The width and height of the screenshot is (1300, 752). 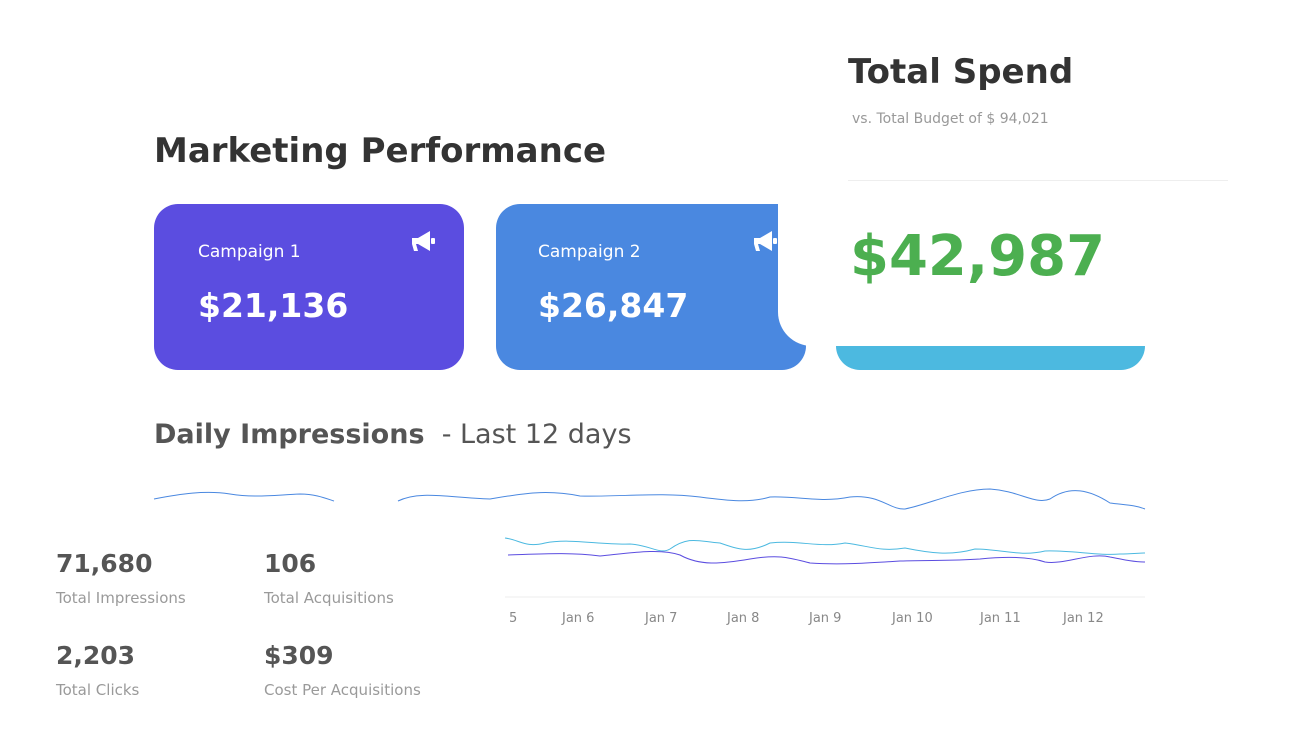 I want to click on x-label: Jan 6, so click(x=578, y=618).